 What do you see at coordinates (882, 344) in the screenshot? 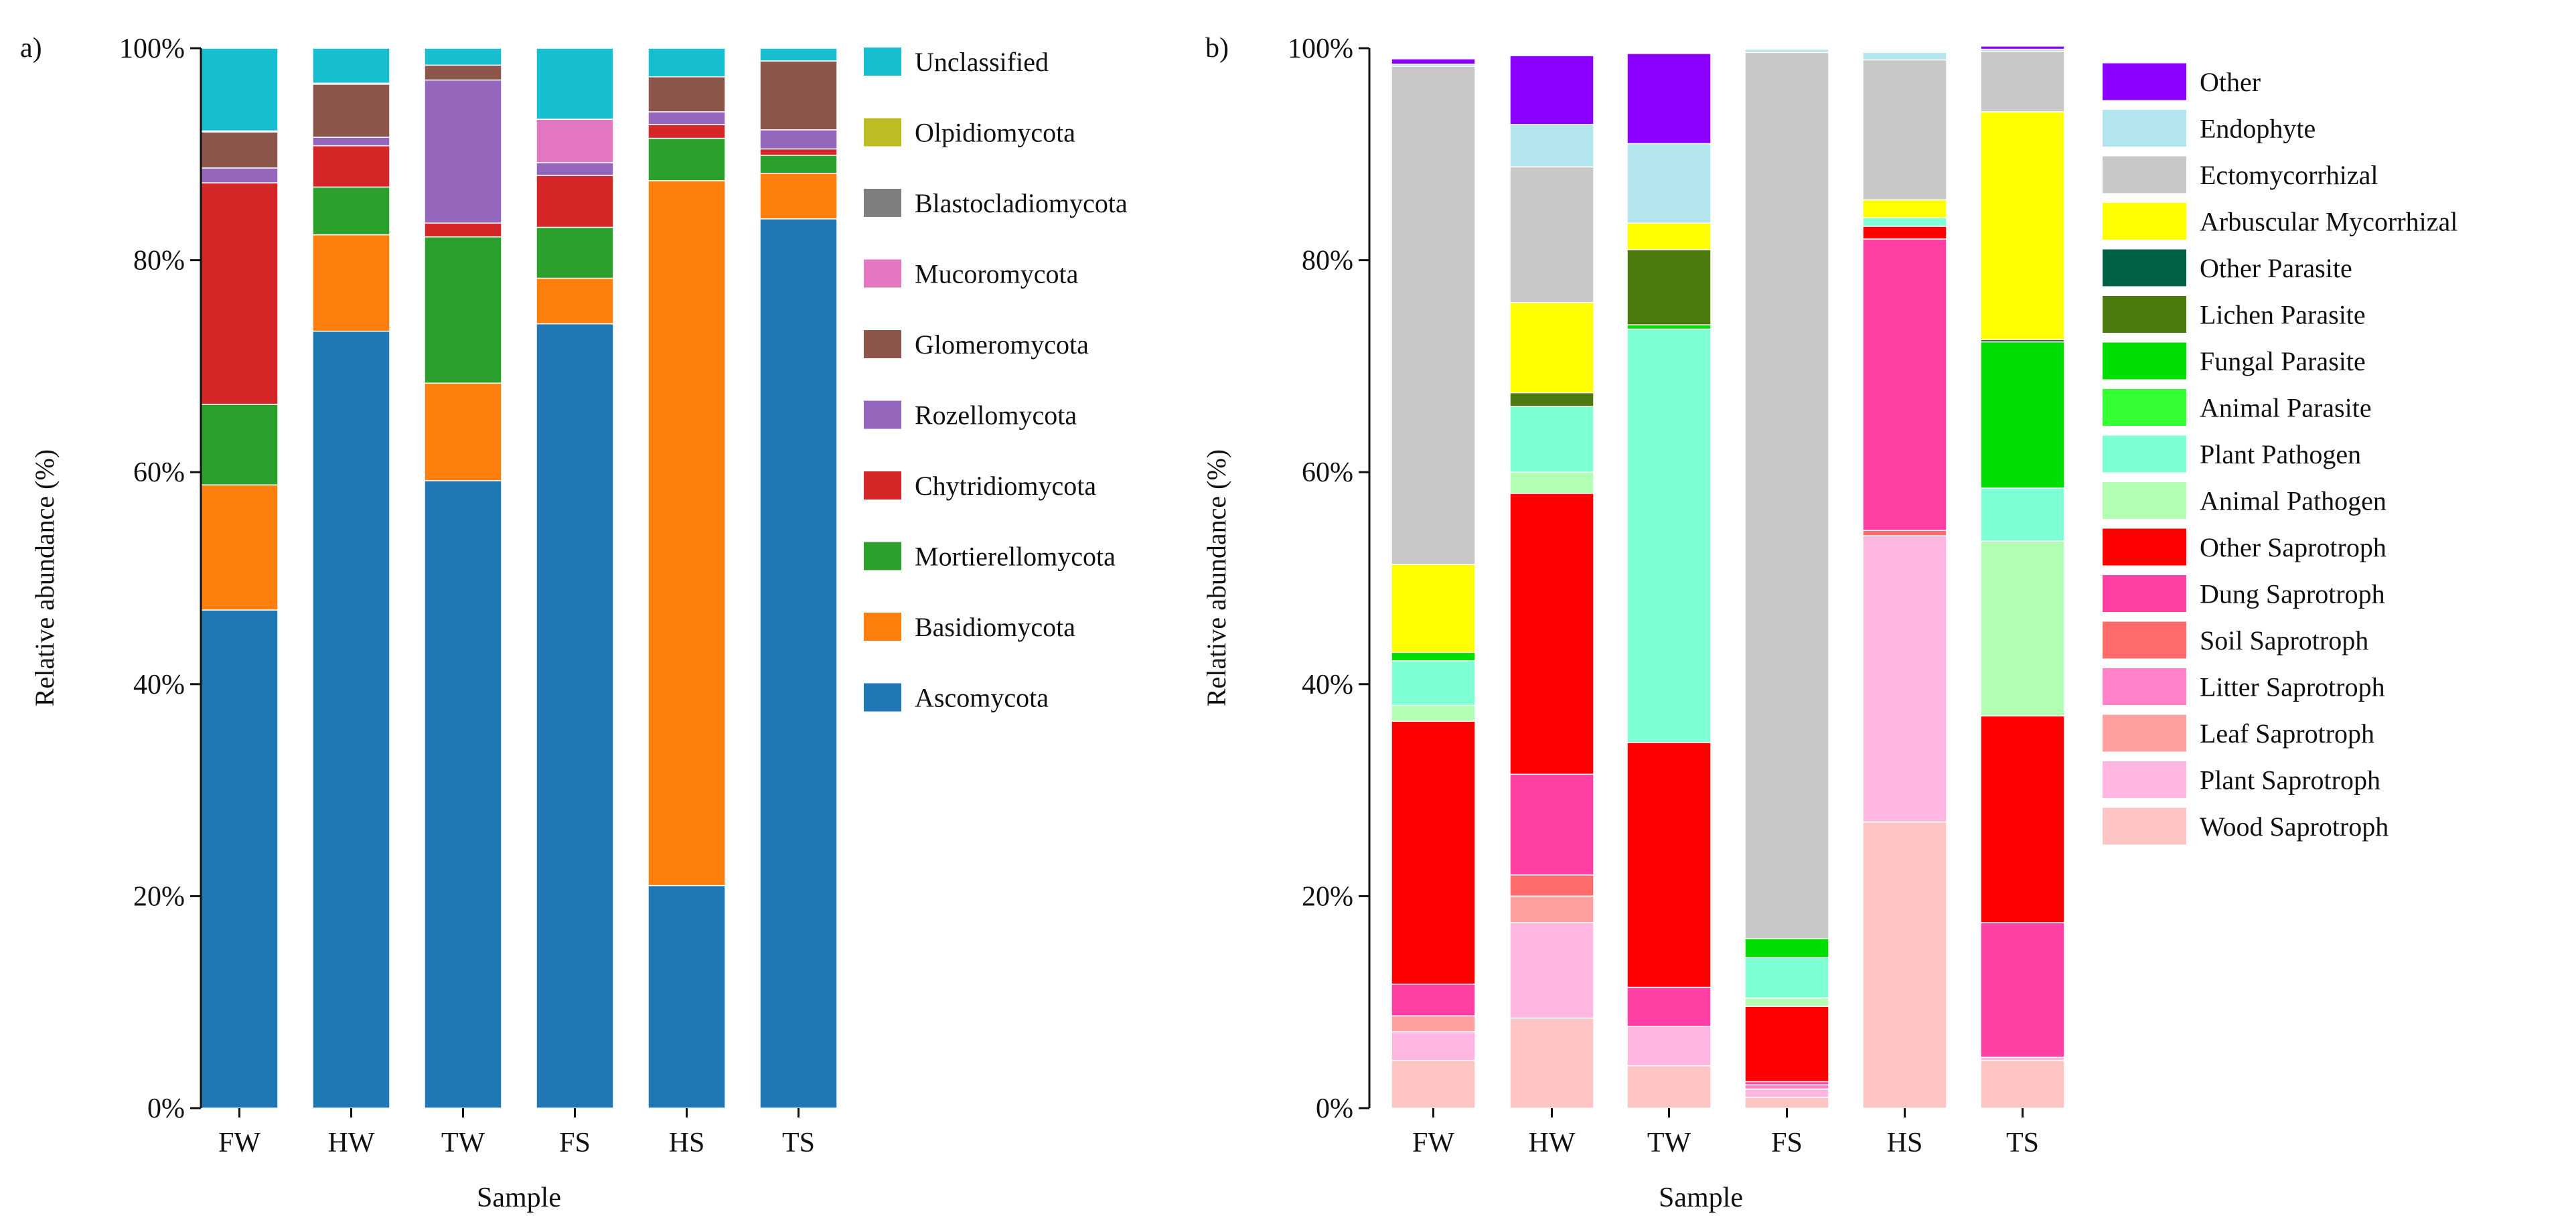
I see `panel-a-legend-swatch-glomeromycota` at bounding box center [882, 344].